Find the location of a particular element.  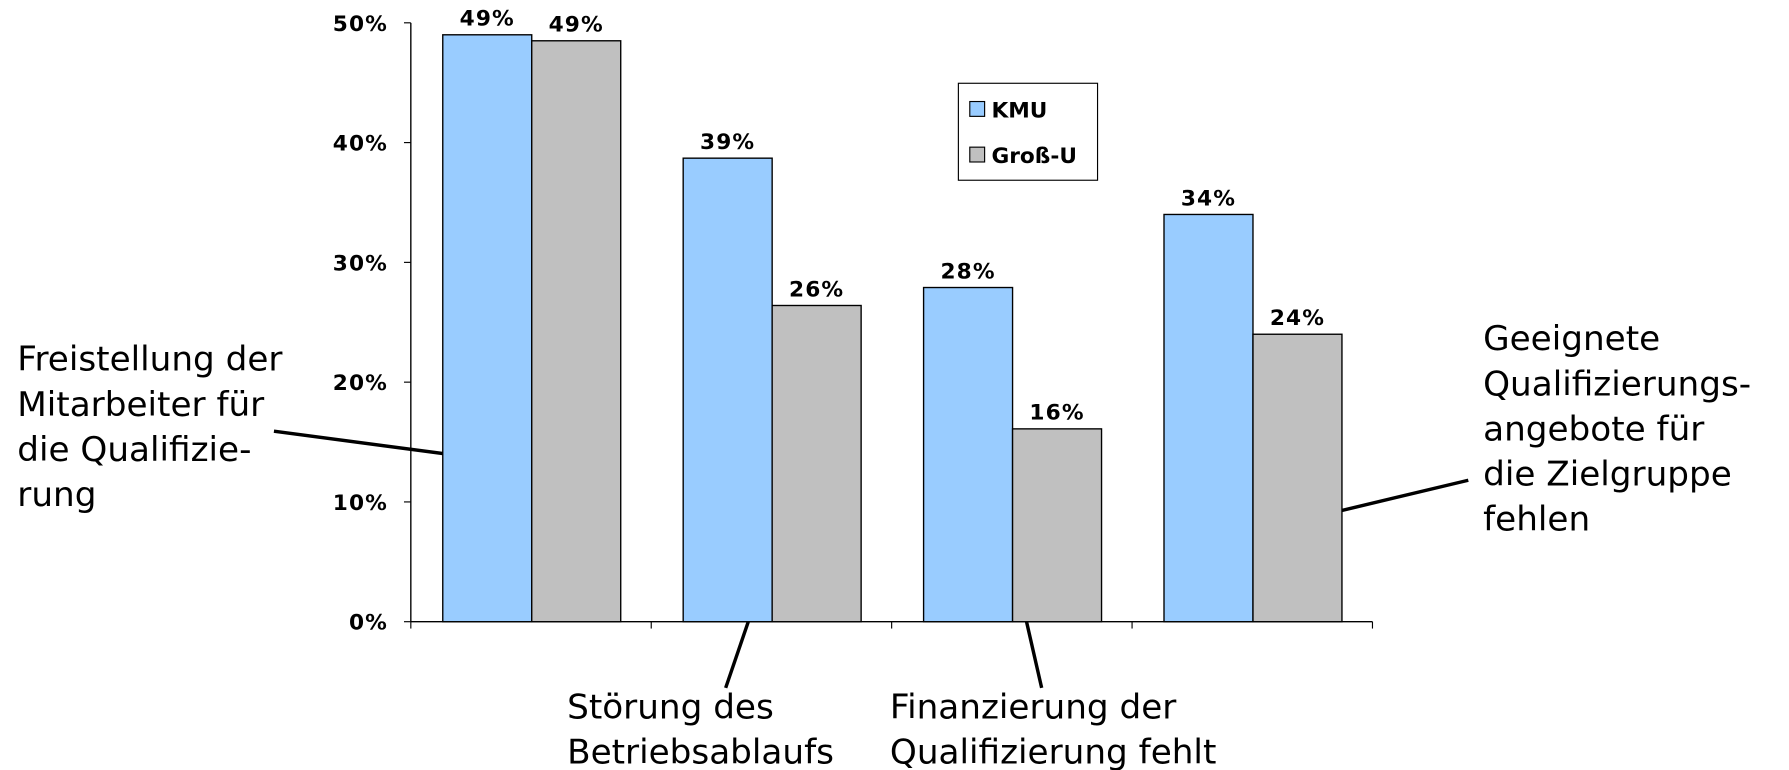

legend-label: Groß-U is located at coordinates (1033, 156).